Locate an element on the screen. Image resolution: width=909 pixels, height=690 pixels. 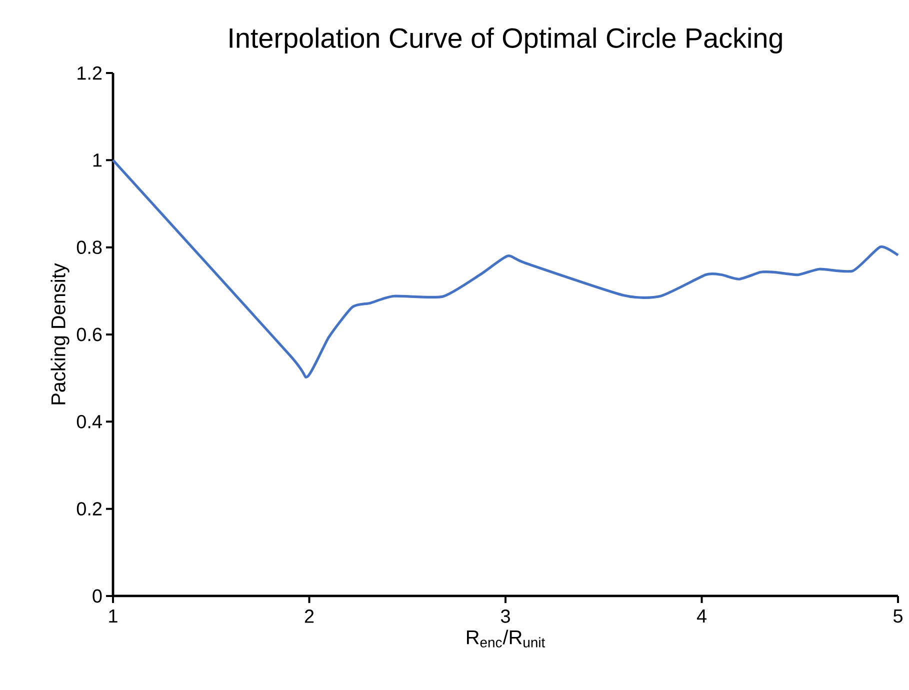
y-tick-label: 0.2 is located at coordinates (89, 509).